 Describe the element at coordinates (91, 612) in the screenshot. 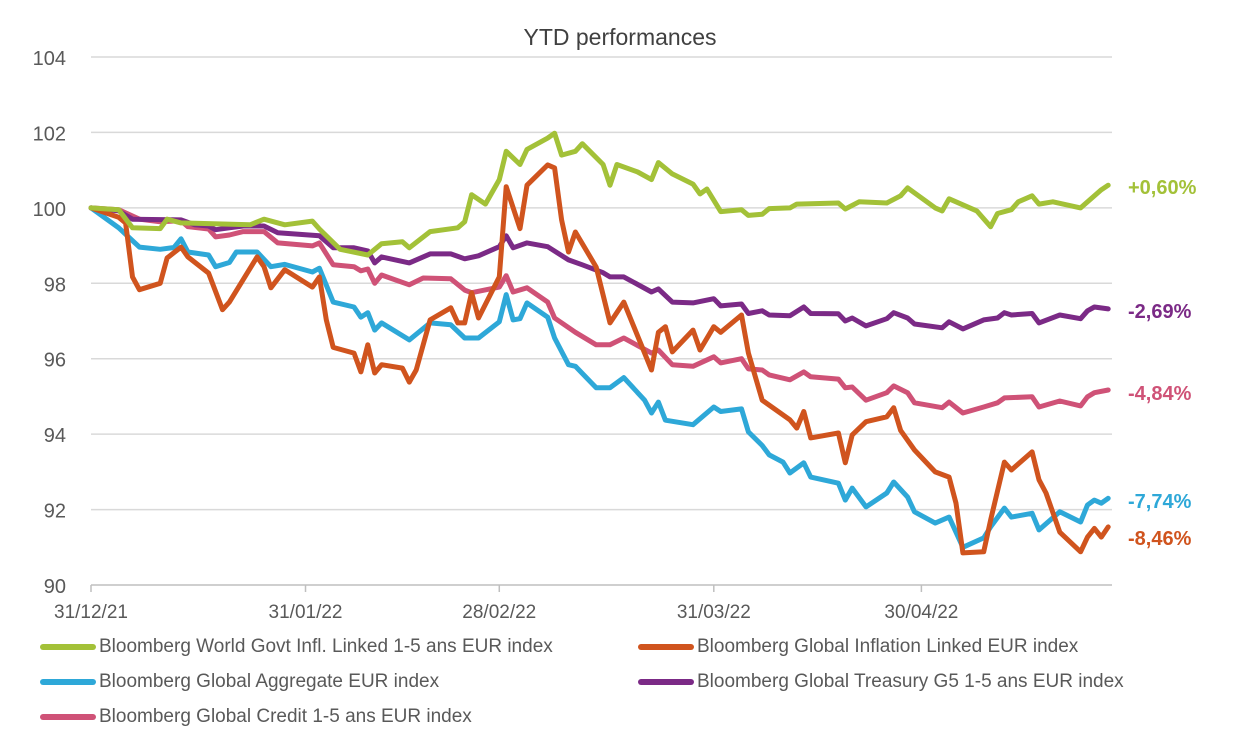

I see `x-tick-label: 31/12/21` at that location.